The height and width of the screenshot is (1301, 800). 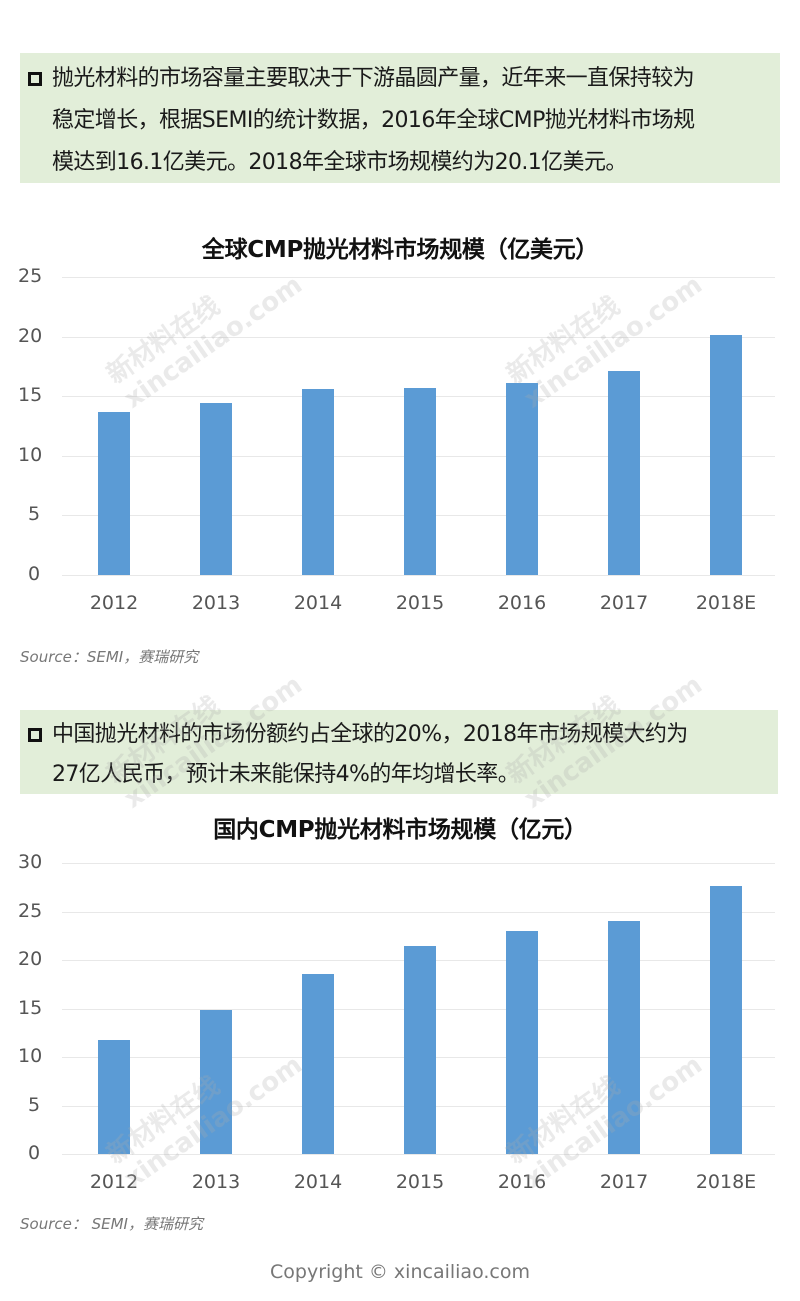 What do you see at coordinates (400, 830) in the screenshot?
I see `chart-title-china: 国内CMP抛光材料市场规模（亿元）` at bounding box center [400, 830].